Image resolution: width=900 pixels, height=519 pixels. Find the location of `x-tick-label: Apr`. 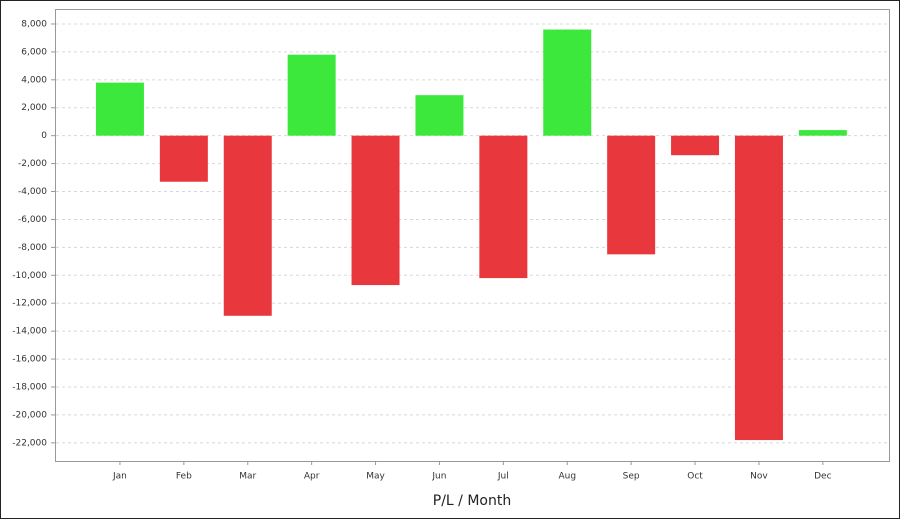

x-tick-label: Apr is located at coordinates (312, 477).